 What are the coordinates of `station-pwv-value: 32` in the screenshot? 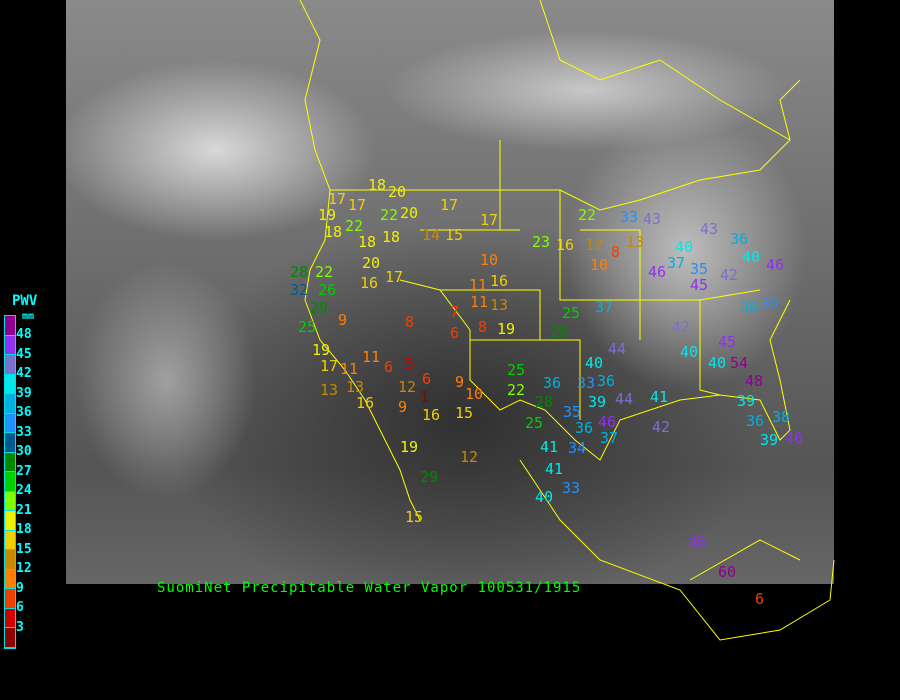 It's located at (299, 290).